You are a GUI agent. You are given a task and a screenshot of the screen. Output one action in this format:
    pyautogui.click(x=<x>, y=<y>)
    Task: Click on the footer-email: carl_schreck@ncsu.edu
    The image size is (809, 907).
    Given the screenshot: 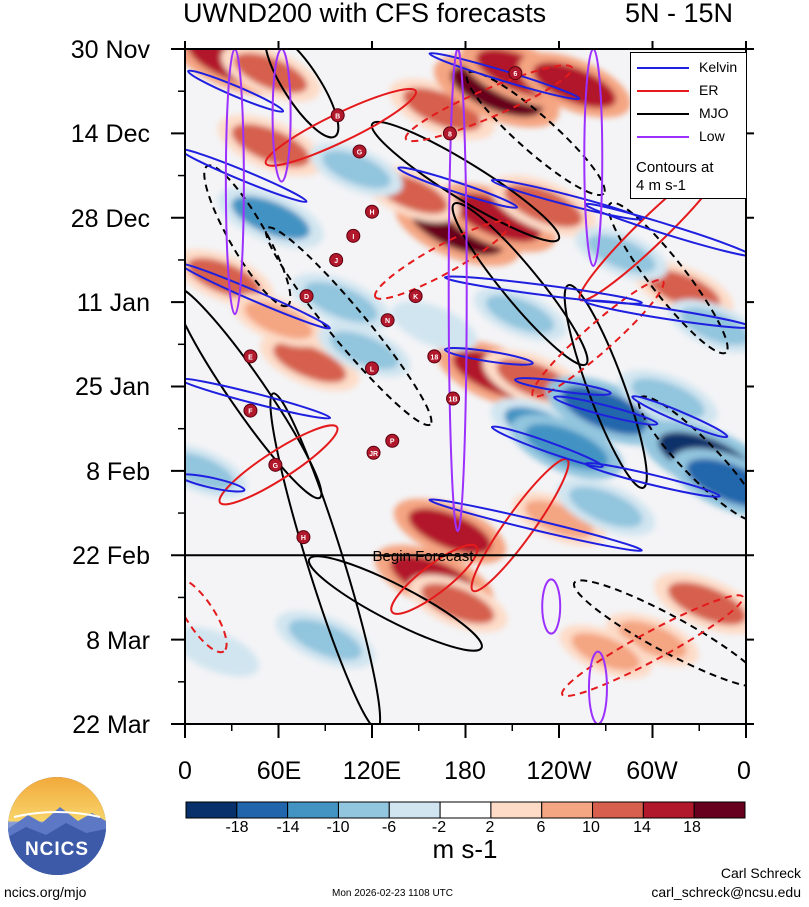 What is the action you would take?
    pyautogui.click(x=726, y=892)
    